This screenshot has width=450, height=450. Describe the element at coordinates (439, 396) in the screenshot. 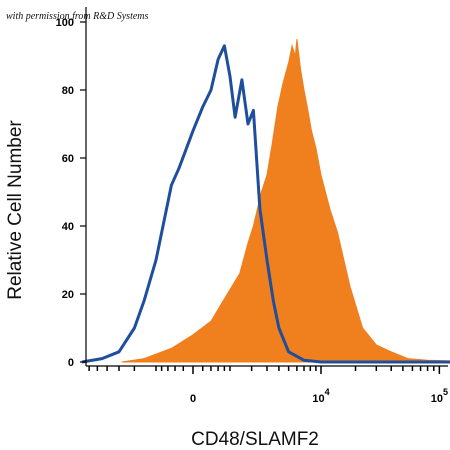

I see `x-tick-label: 10⁵` at that location.